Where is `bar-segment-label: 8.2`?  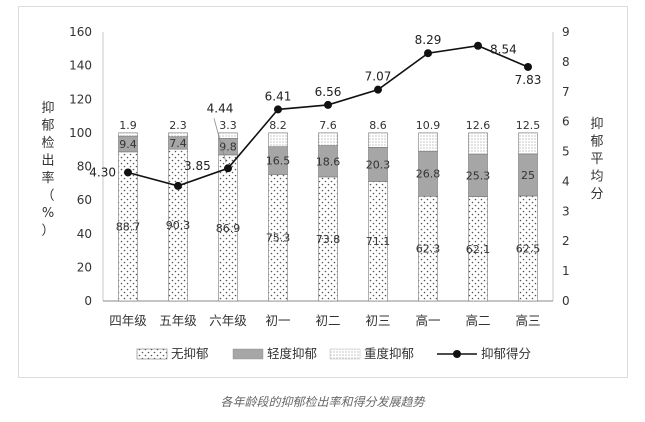 bar-segment-label: 8.2 is located at coordinates (278, 125).